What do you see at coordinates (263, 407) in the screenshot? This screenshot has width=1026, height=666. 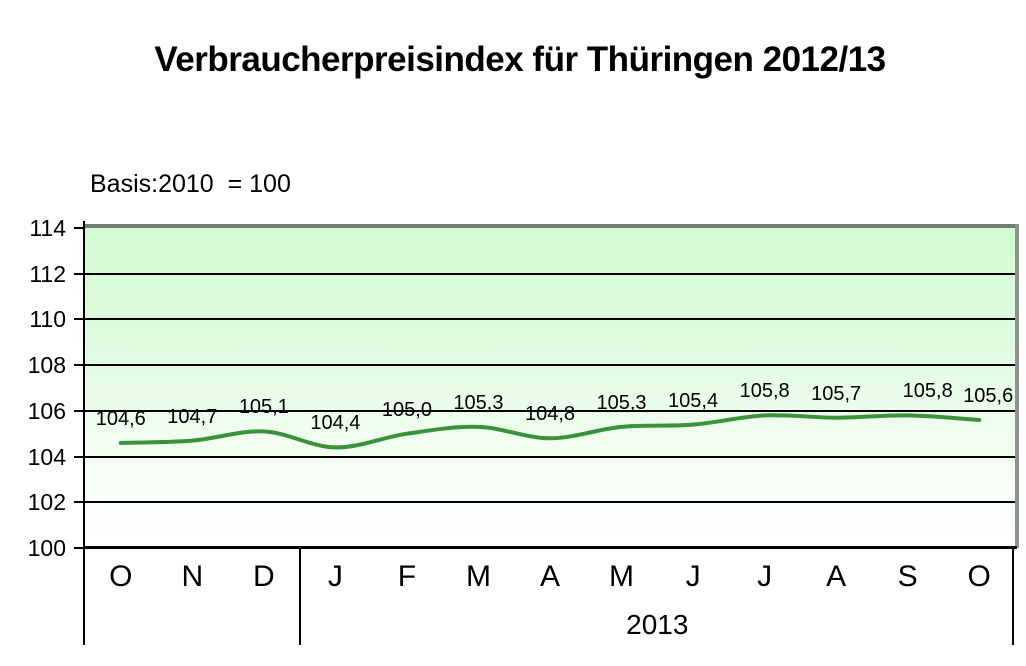 I see `data-label: 105,1` at bounding box center [263, 407].